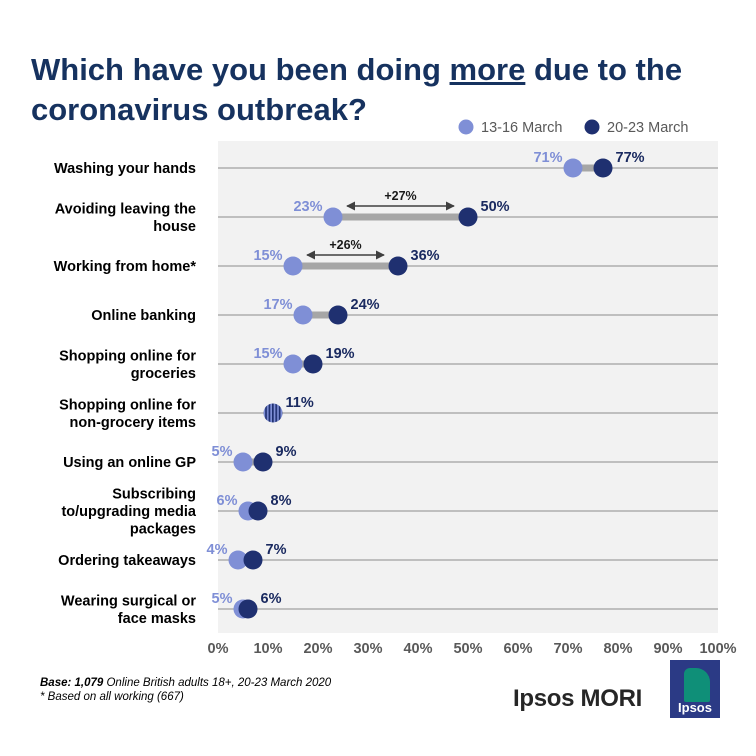  What do you see at coordinates (592, 127) in the screenshot?
I see `legend-marker-series2` at bounding box center [592, 127].